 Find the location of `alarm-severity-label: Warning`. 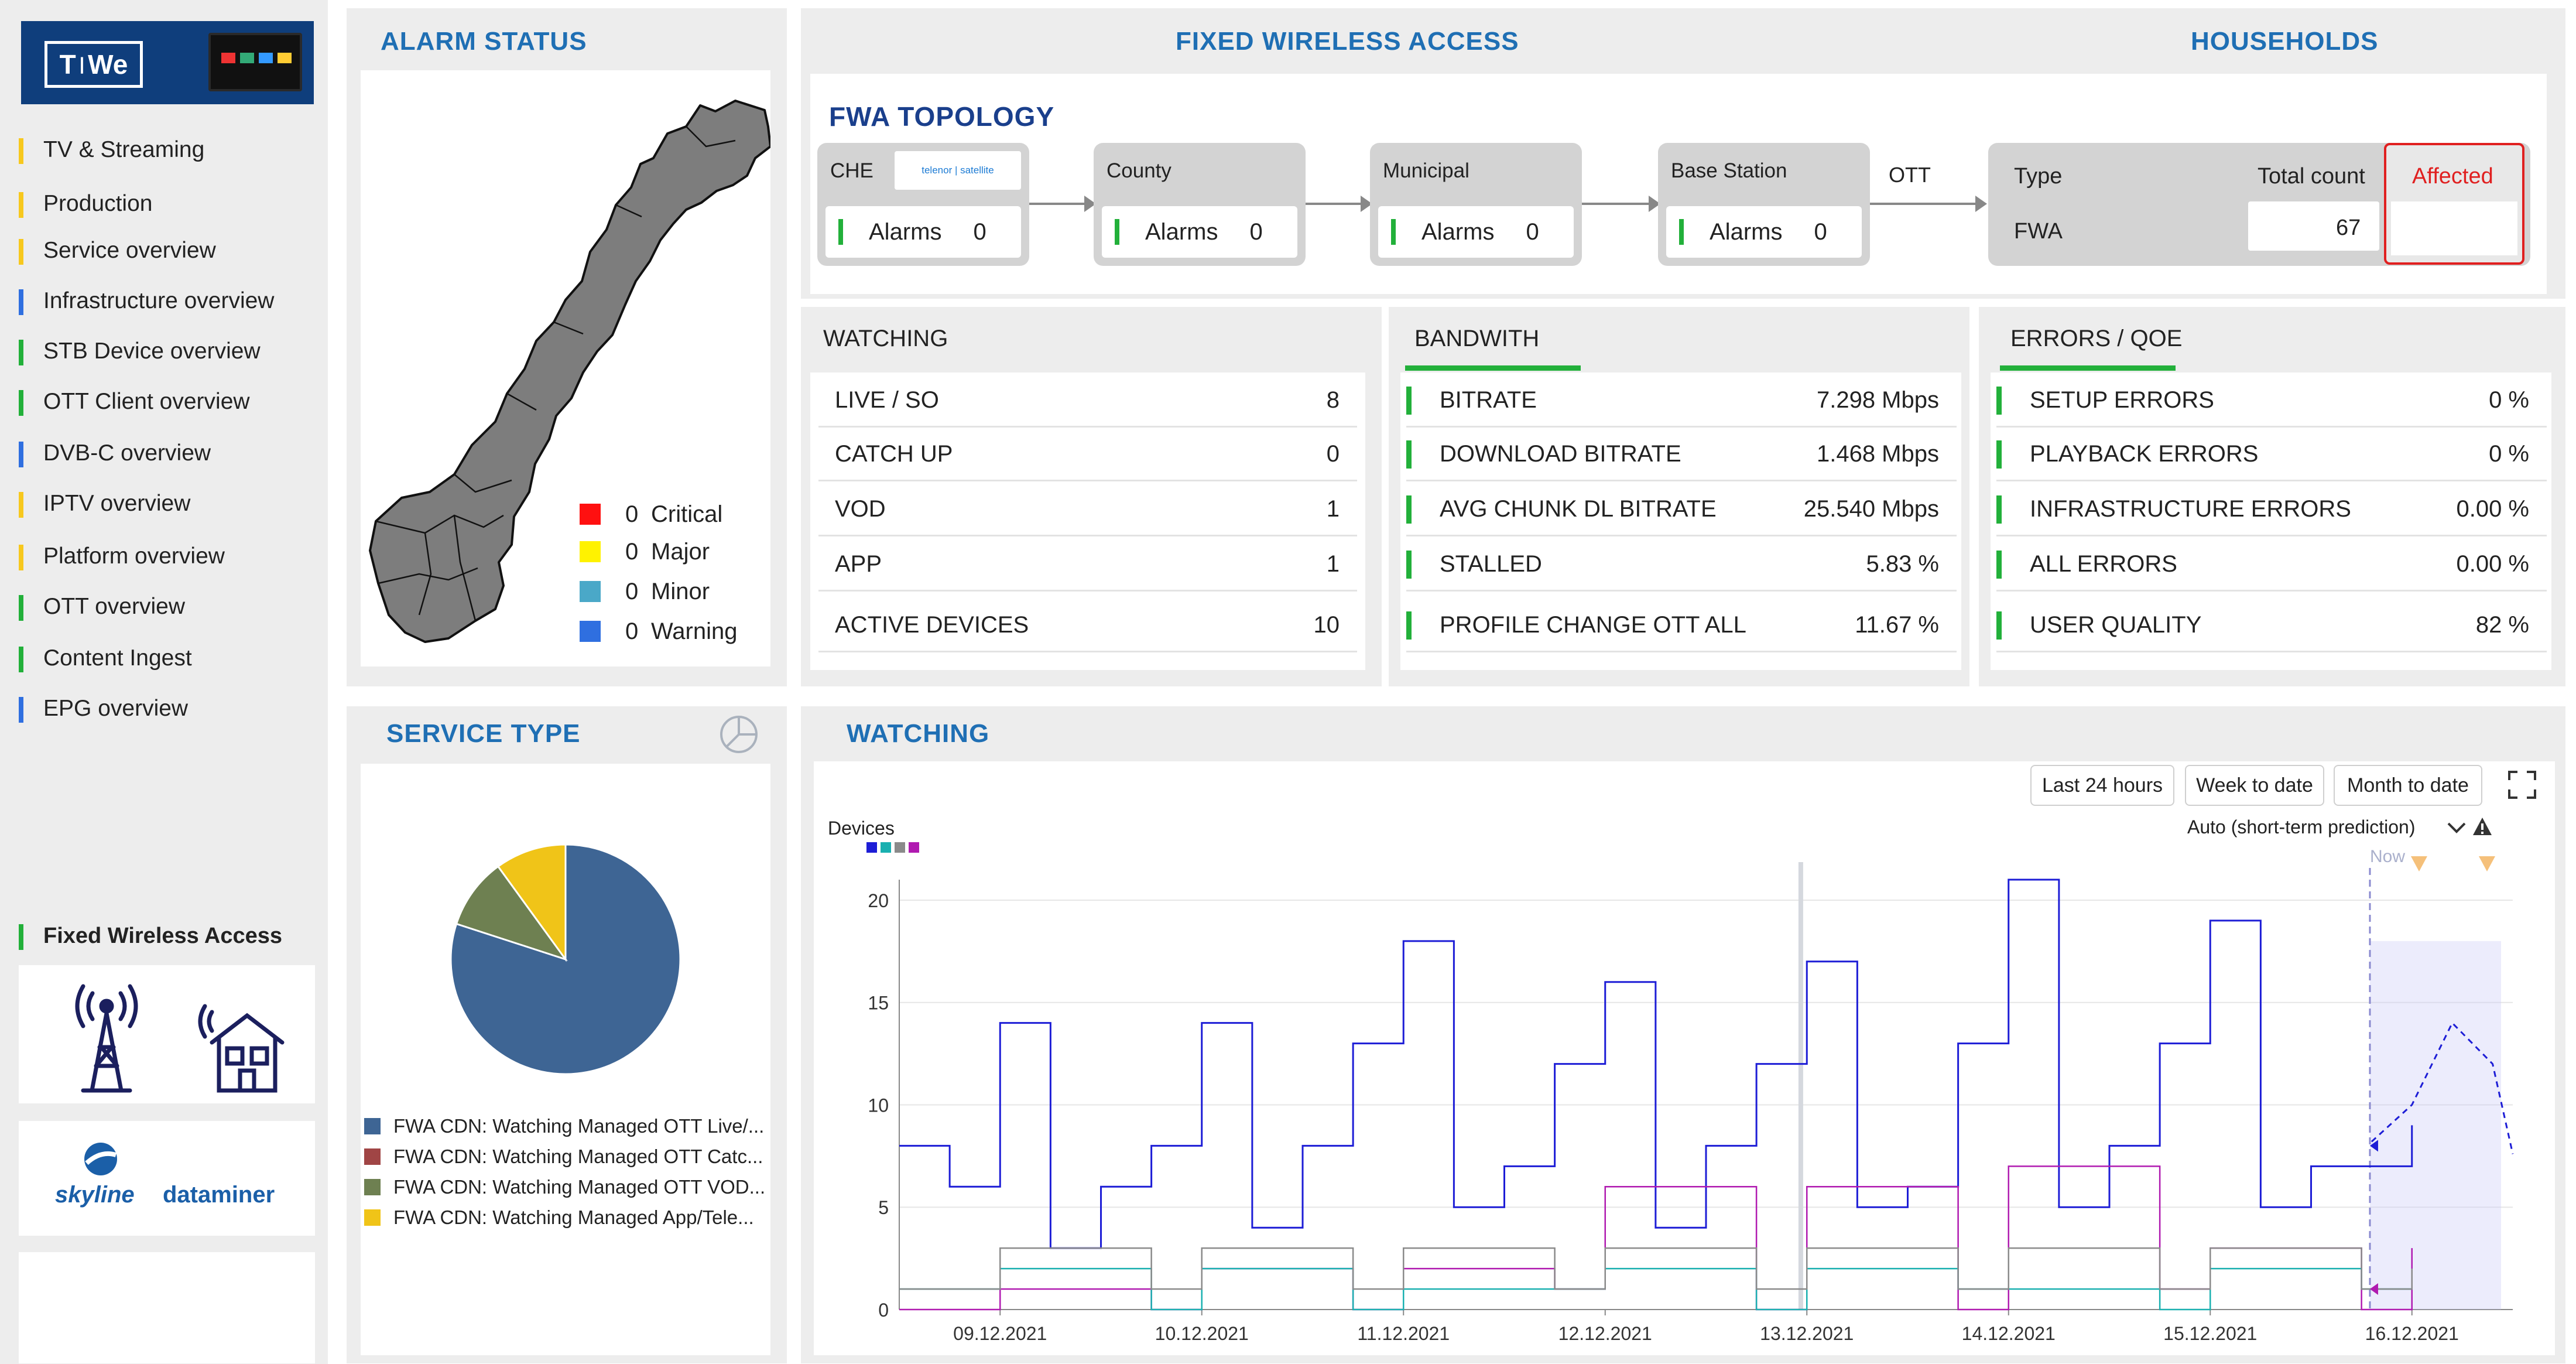

alarm-severity-label: Warning is located at coordinates (694, 631).